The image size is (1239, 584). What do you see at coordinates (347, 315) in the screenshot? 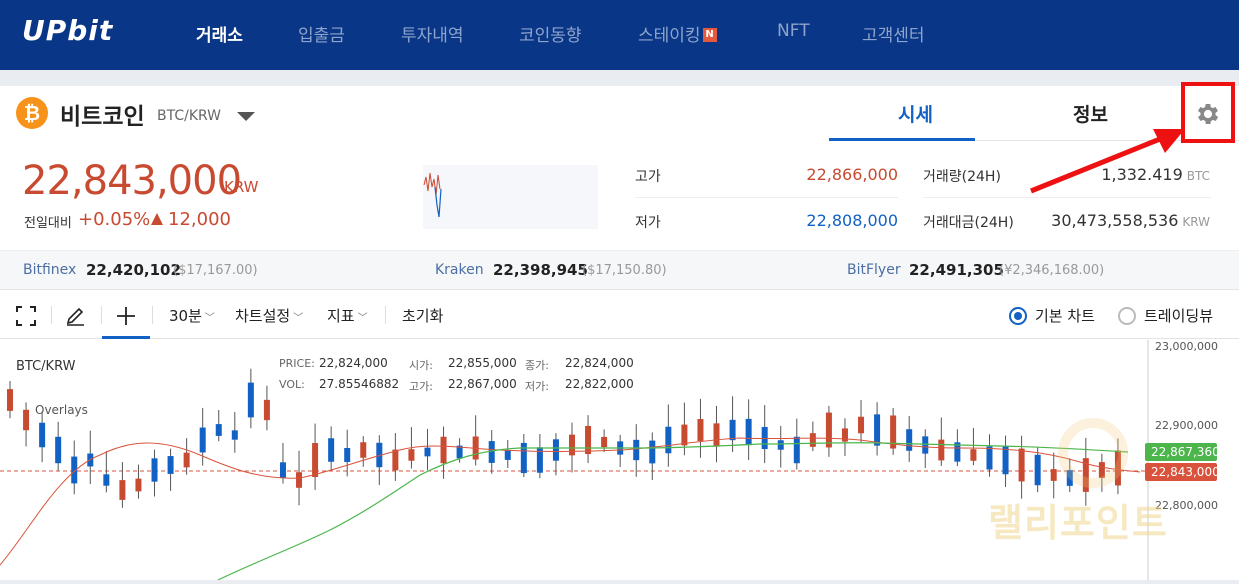
I see `indicators-dropdown: 지표 ﹀` at bounding box center [347, 315].